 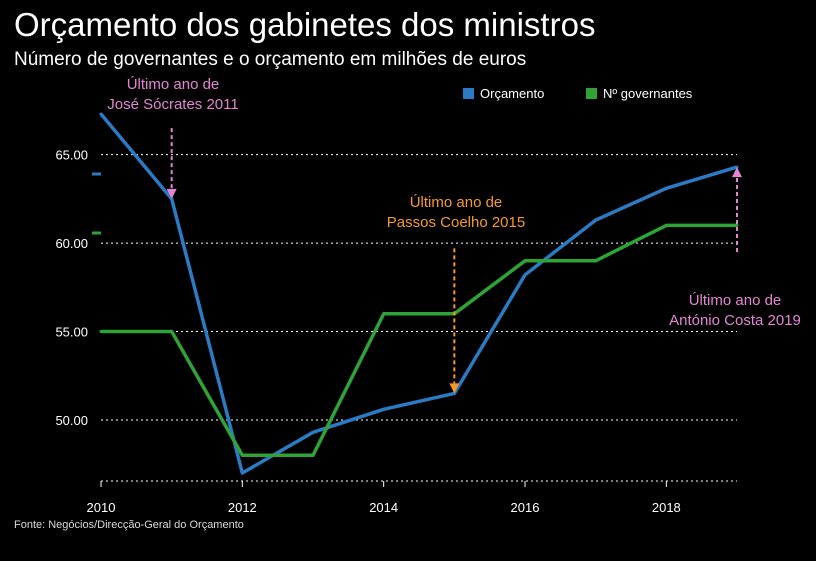 What do you see at coordinates (468, 93) in the screenshot?
I see `legend-swatch-budget` at bounding box center [468, 93].